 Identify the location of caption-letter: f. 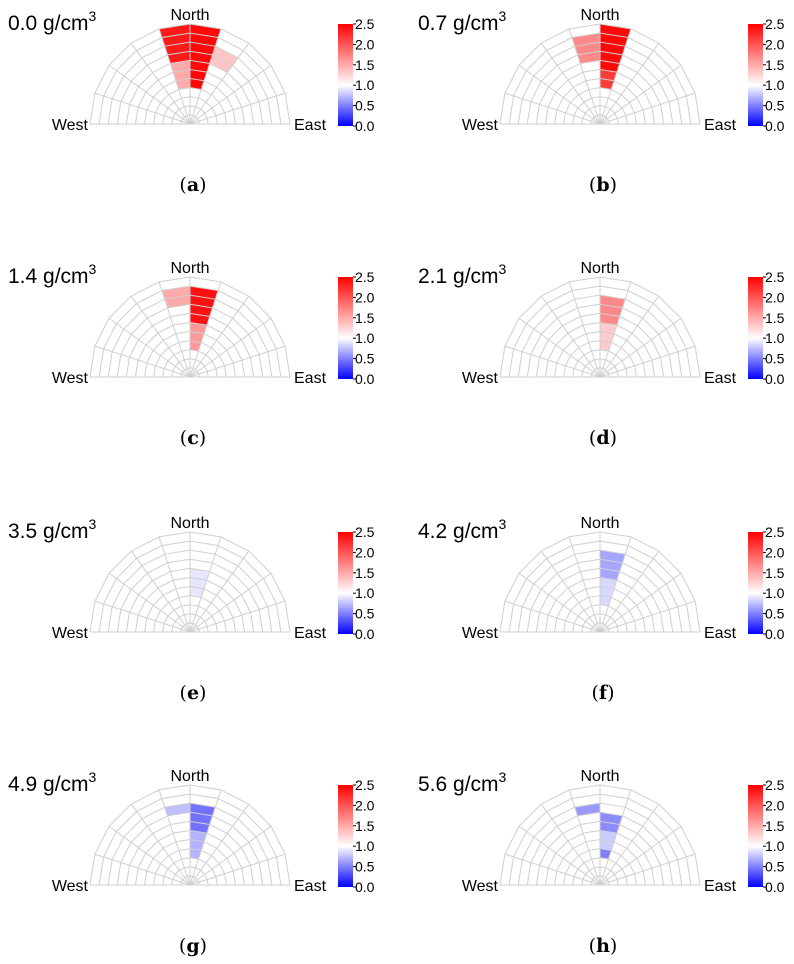
(604, 693).